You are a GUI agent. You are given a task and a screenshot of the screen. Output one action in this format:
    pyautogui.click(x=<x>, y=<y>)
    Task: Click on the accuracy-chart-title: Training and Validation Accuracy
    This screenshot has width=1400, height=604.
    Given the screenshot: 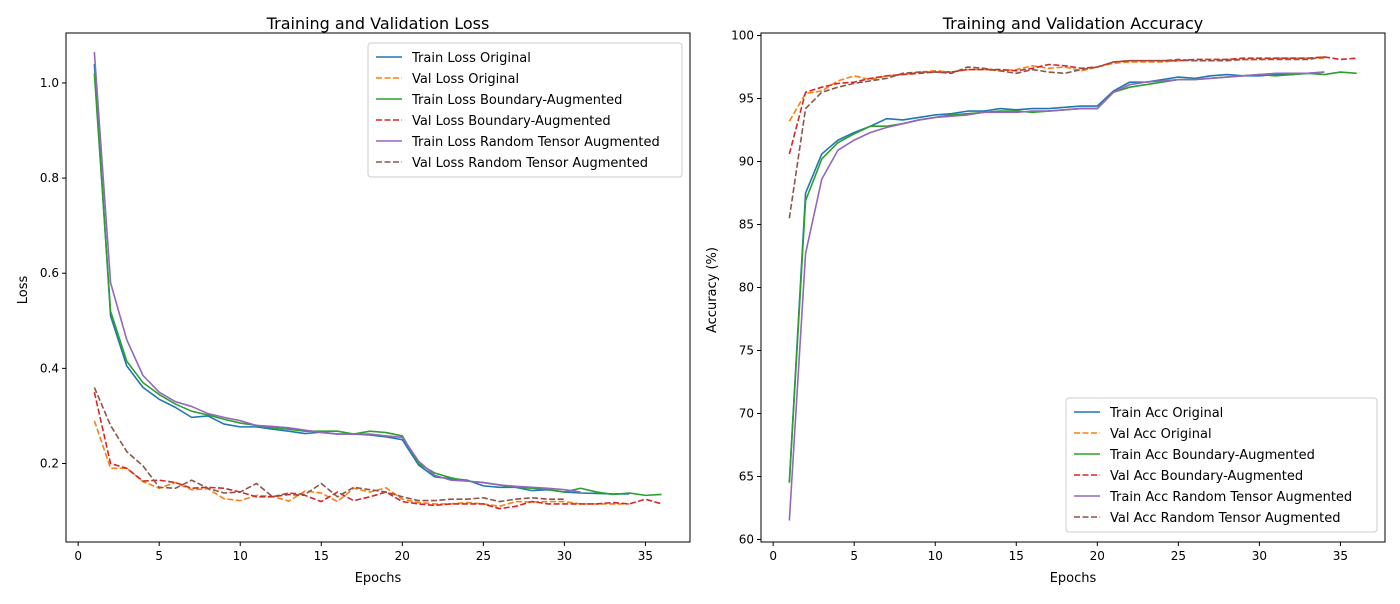 What is the action you would take?
    pyautogui.click(x=1073, y=23)
    